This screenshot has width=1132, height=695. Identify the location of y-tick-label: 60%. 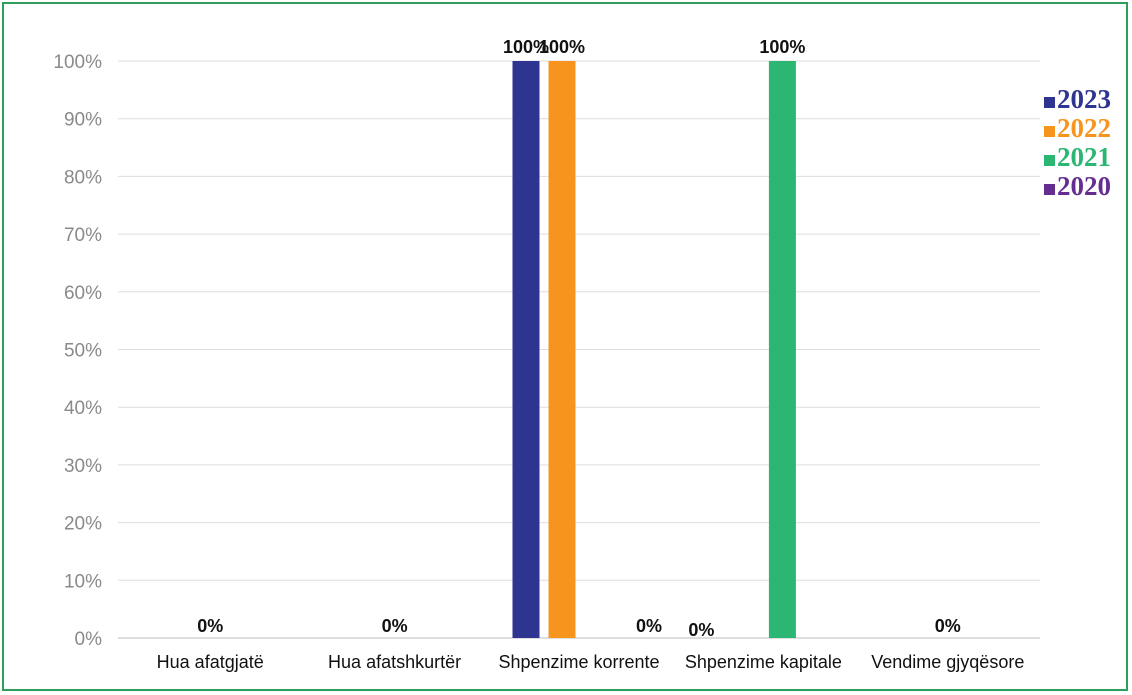
(83, 293).